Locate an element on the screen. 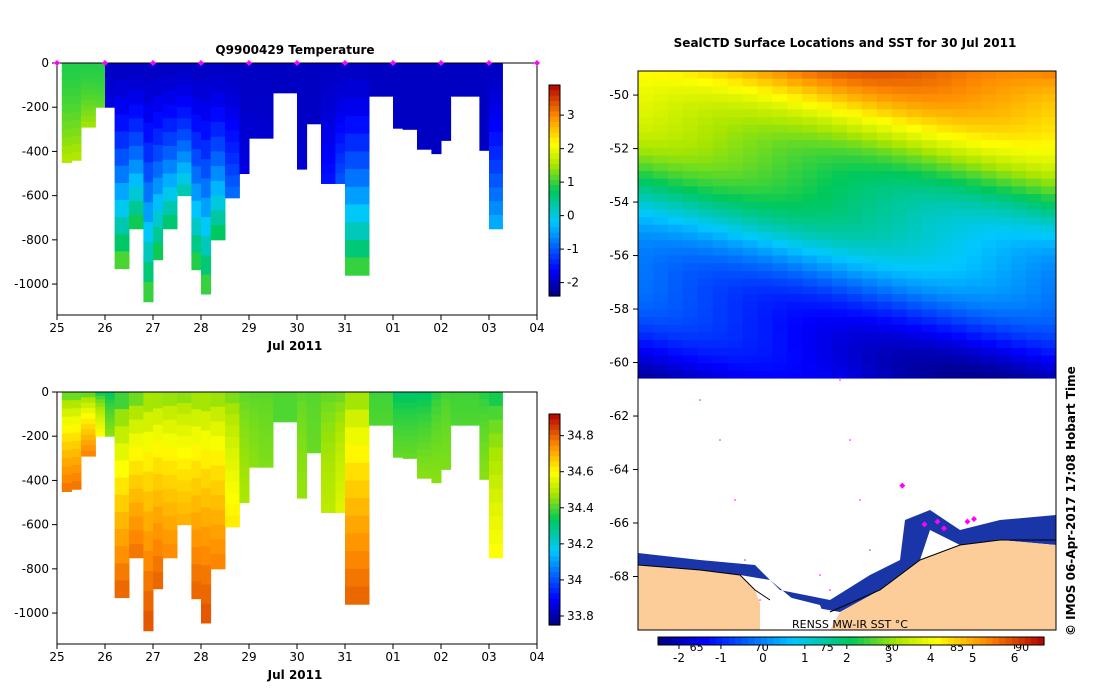 The width and height of the screenshot is (1099, 700). salinity-profile-column is located at coordinates (458, 409).